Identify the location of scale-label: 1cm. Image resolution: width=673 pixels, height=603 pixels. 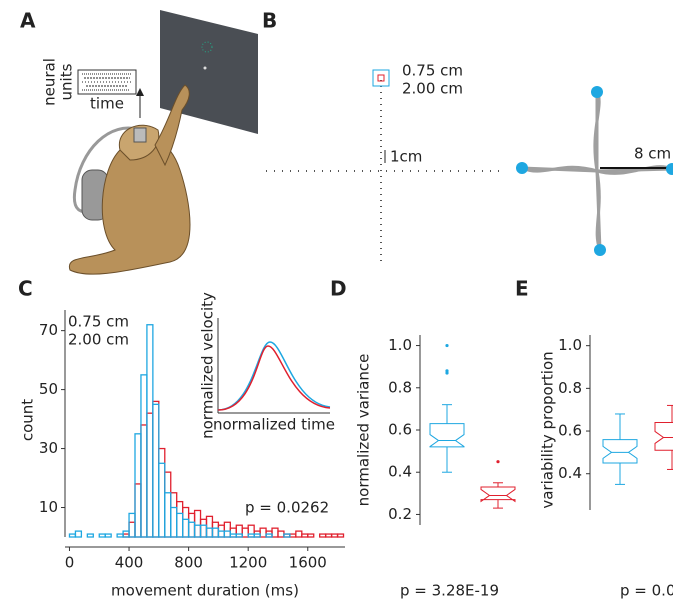
(406, 157).